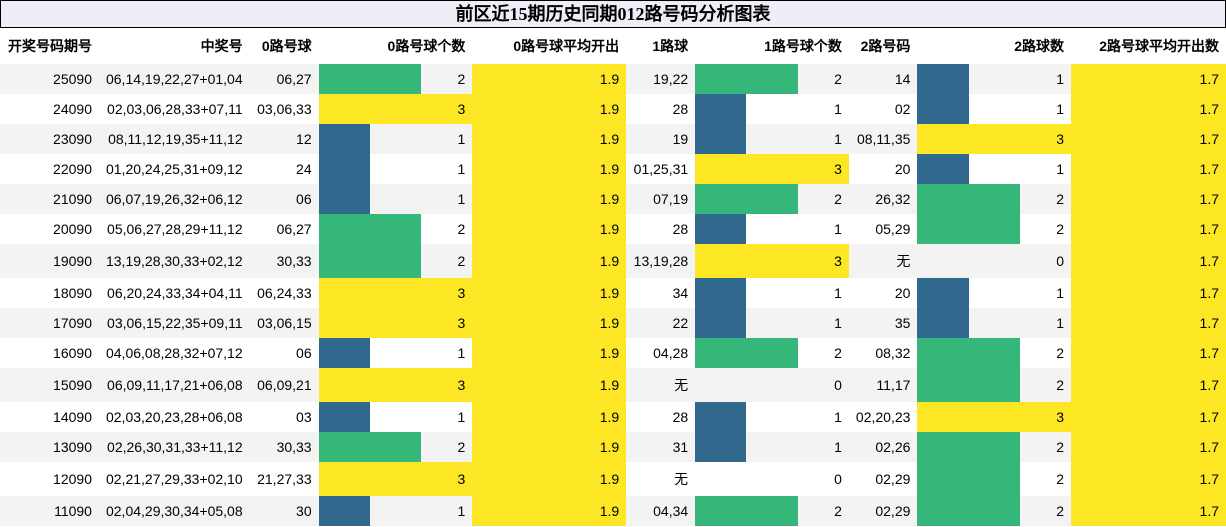  I want to click on header-issue: 开奖号码期号, so click(49, 46).